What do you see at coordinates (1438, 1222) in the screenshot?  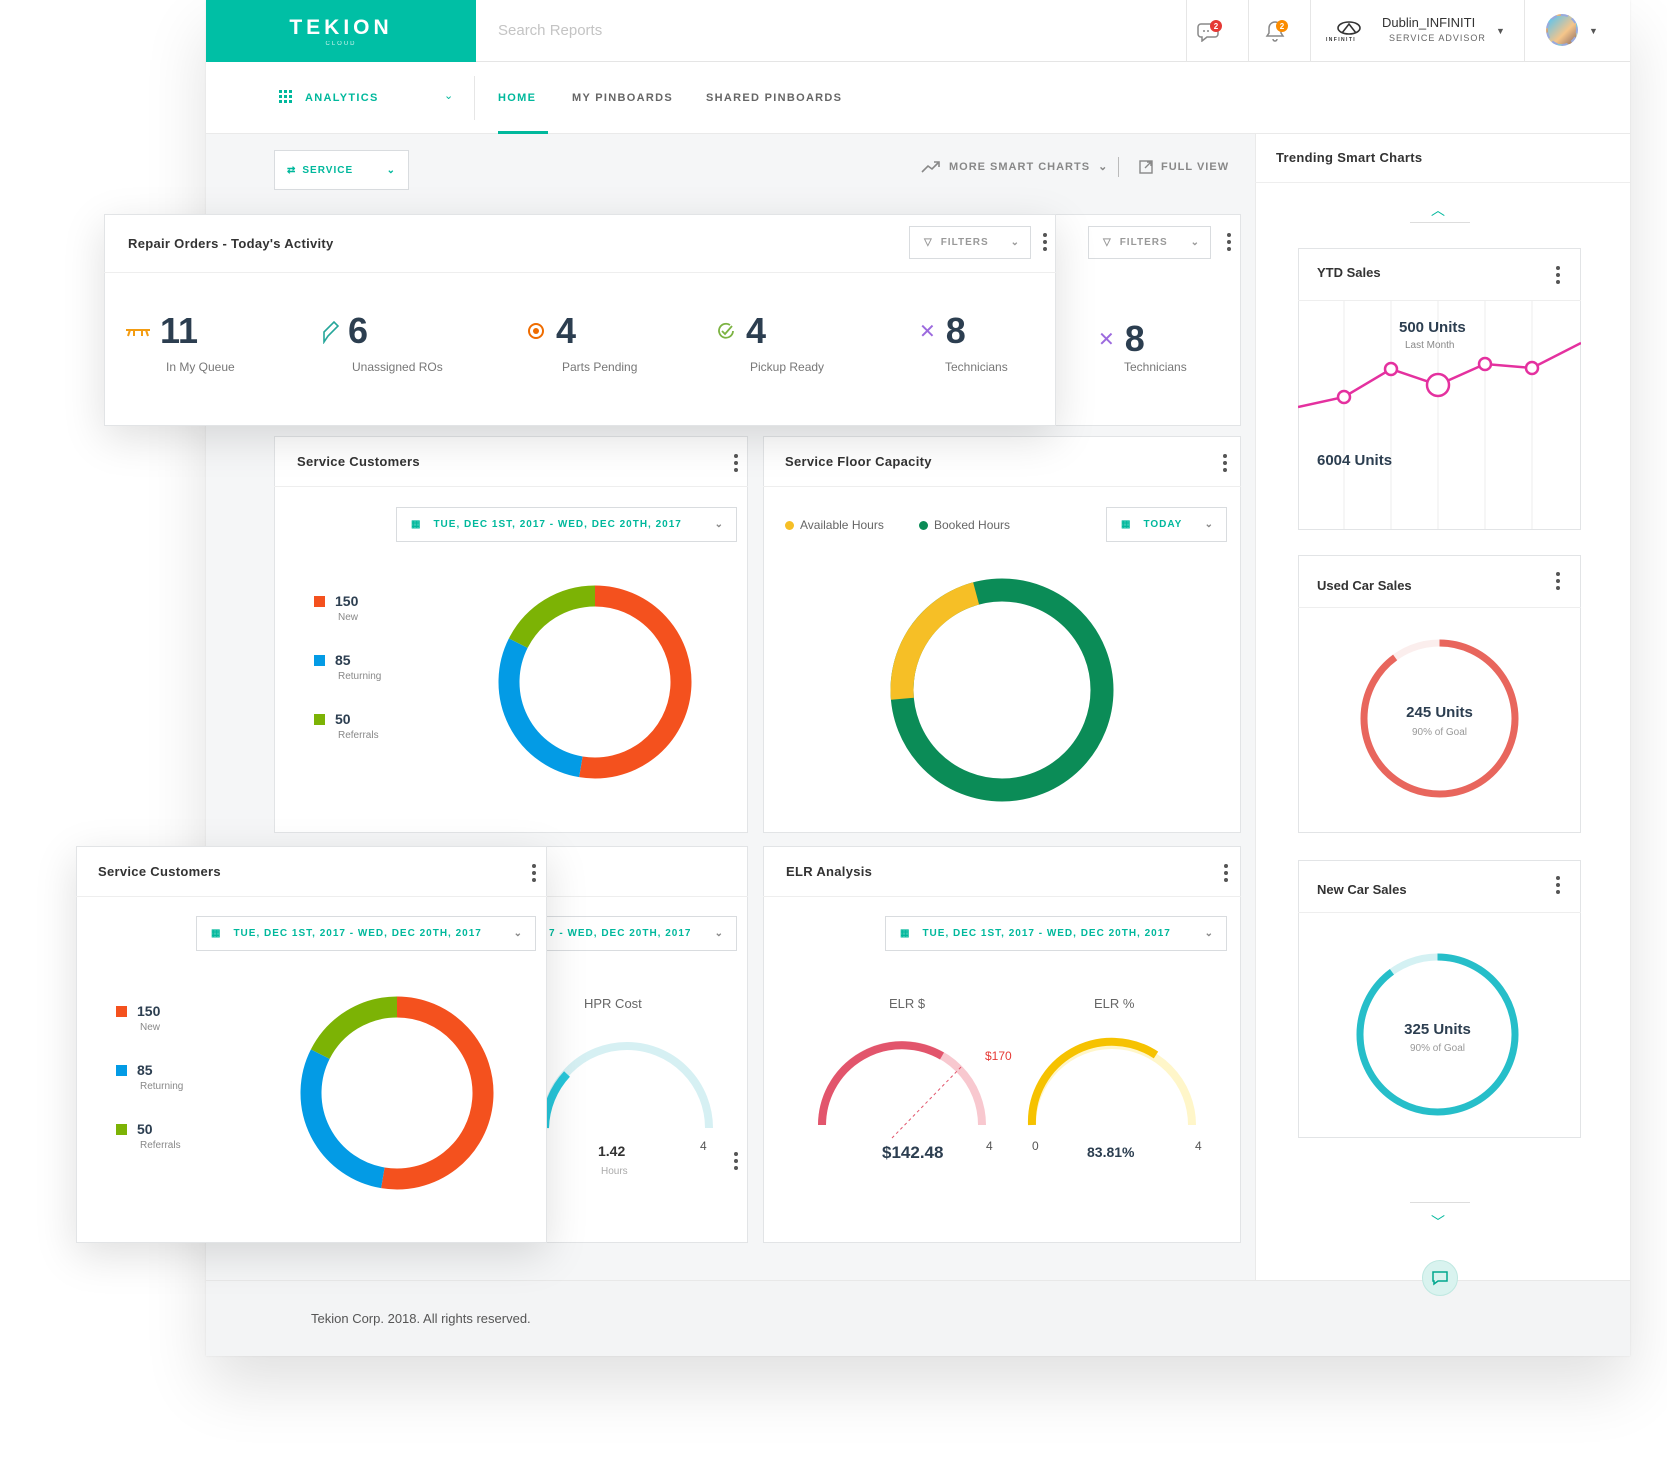 I see `scroll-down-icon: ﹀` at bounding box center [1438, 1222].